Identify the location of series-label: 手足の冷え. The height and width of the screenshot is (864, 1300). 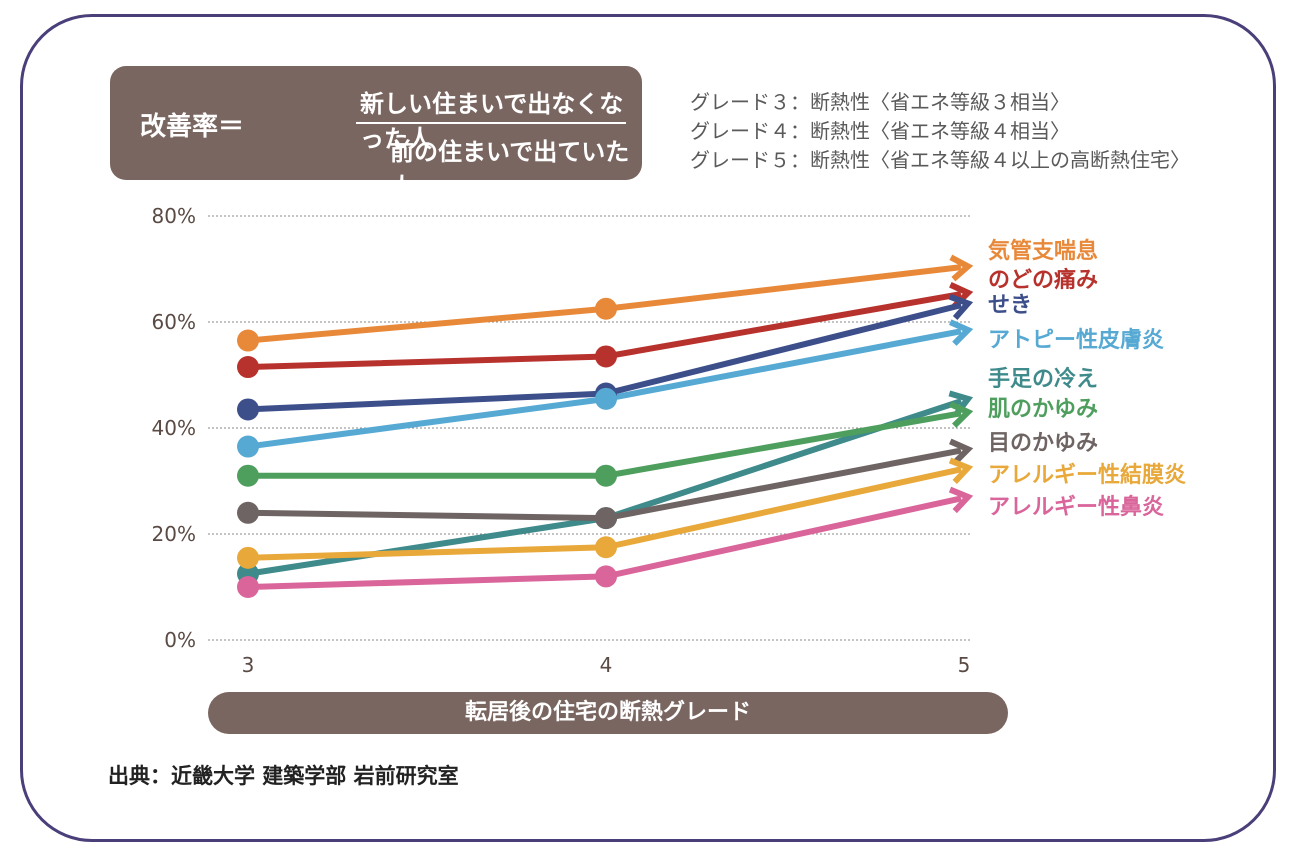
(1043, 379).